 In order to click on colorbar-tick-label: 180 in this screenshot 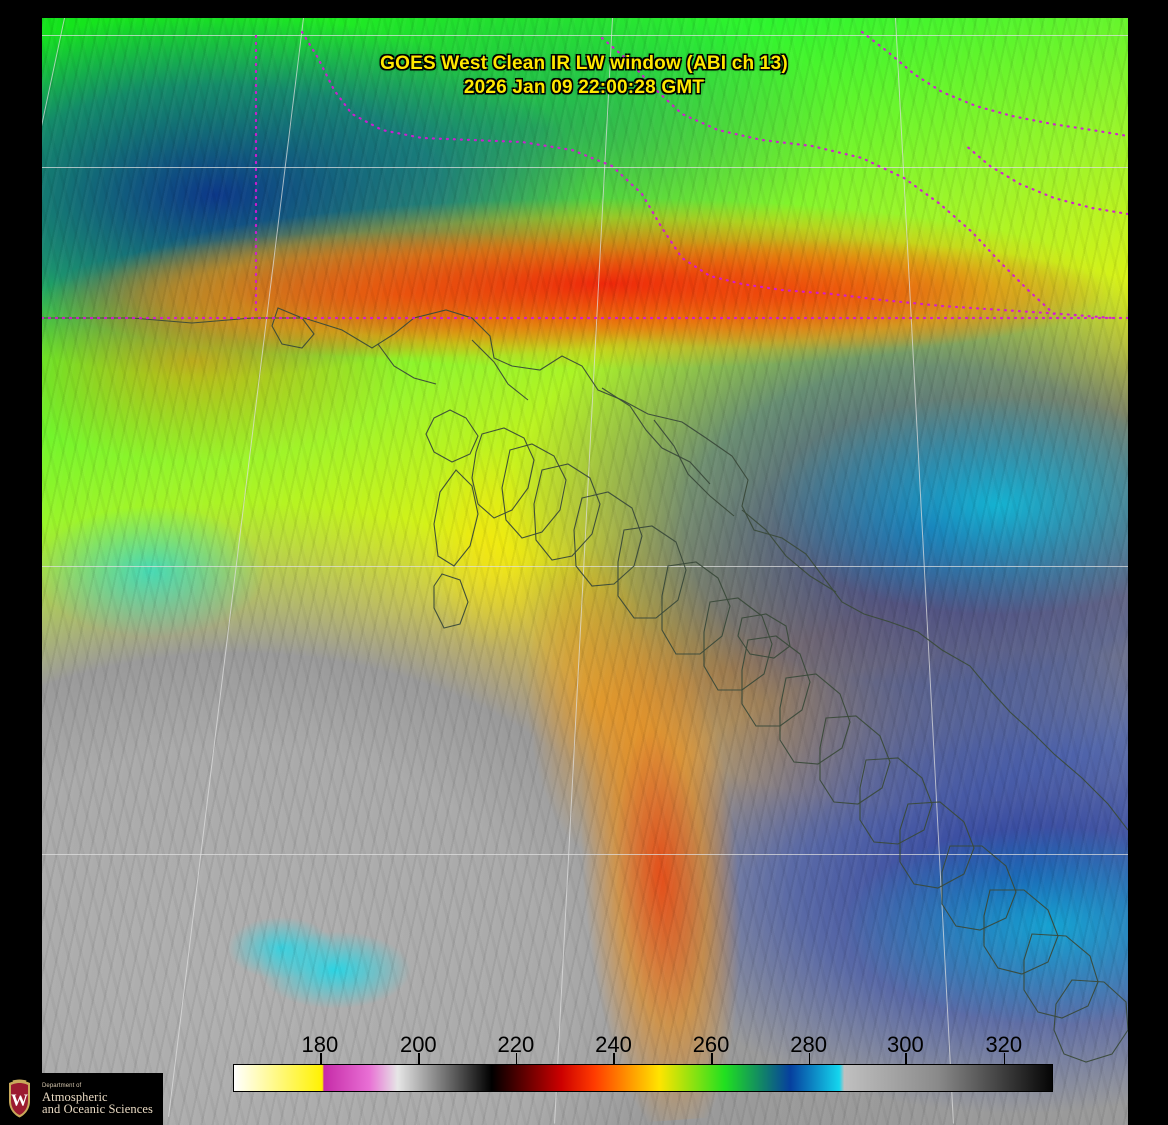, I will do `click(320, 1044)`.